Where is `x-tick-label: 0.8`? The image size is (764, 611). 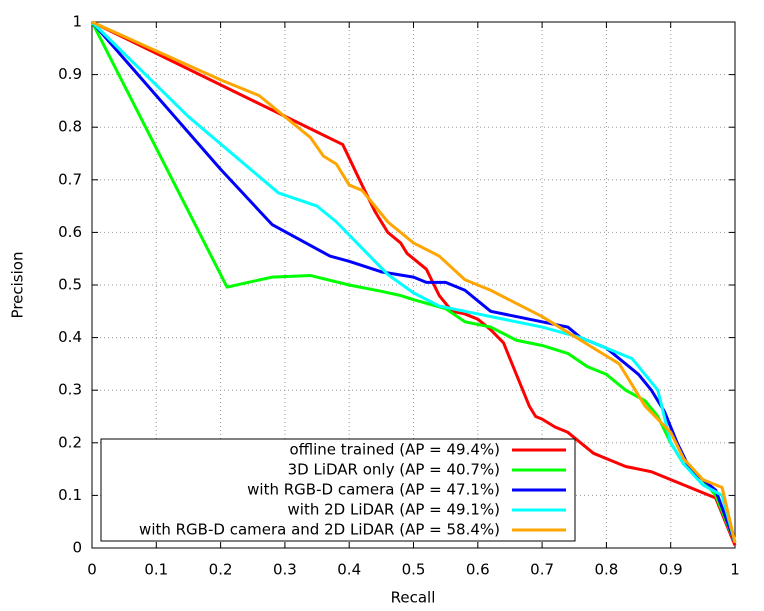
x-tick-label: 0.8 is located at coordinates (606, 570).